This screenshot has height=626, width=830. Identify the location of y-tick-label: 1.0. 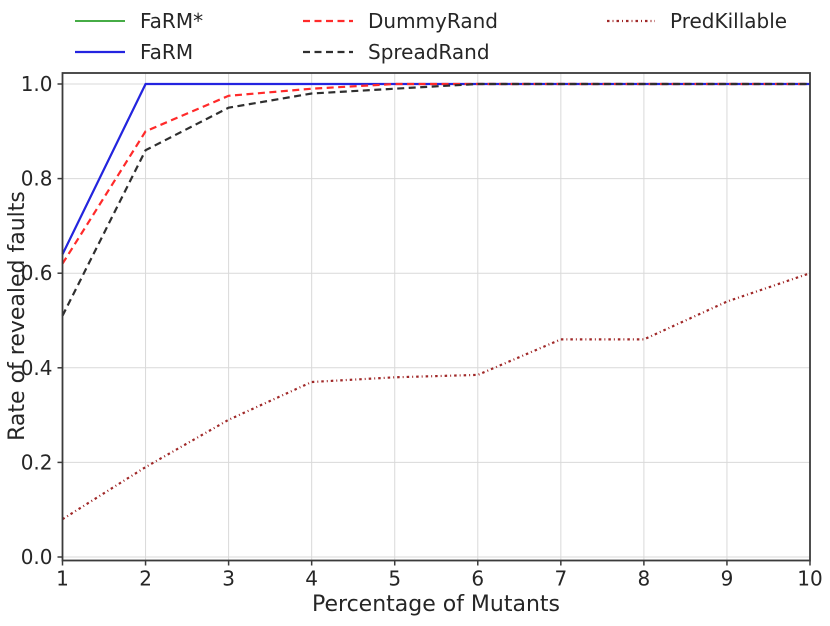
(37, 84).